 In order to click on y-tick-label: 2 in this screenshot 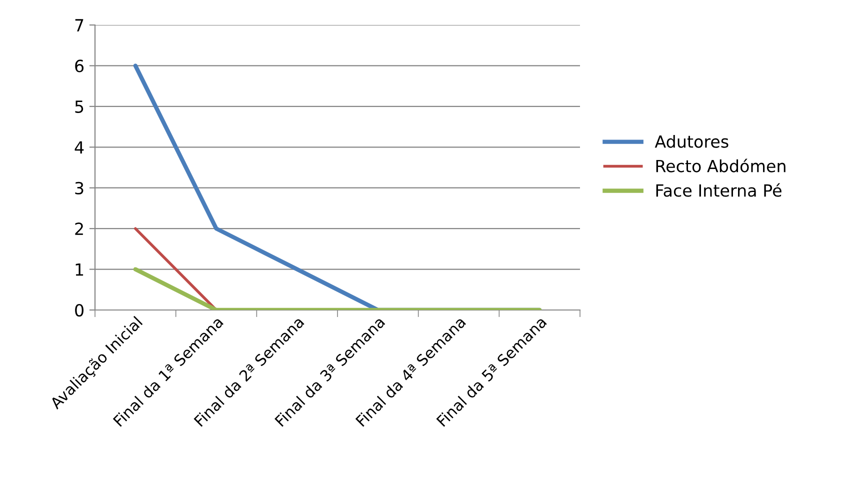, I will do `click(79, 228)`.